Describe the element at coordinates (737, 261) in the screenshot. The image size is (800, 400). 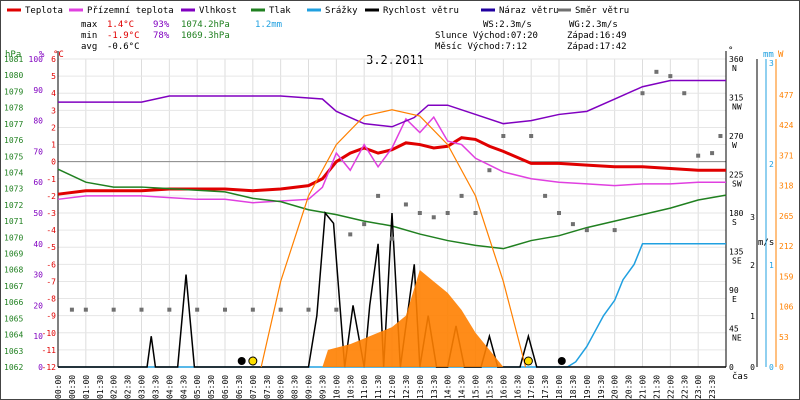
I see `tick-label-dir: SE` at that location.